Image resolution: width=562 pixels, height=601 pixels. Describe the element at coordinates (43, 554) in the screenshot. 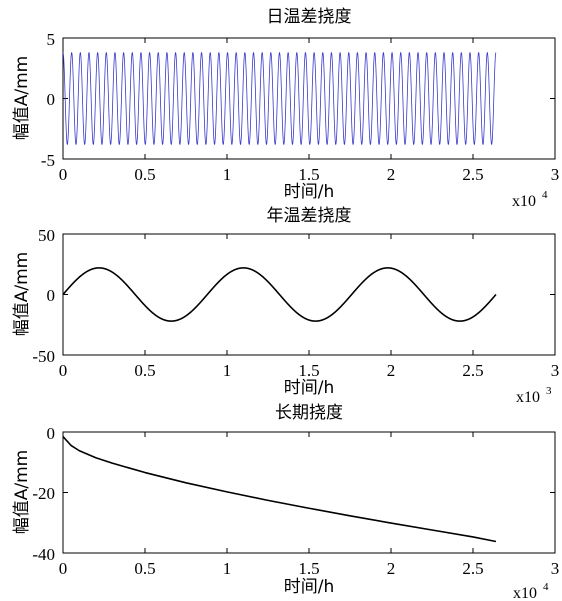

I see `y-tick-label: -40` at that location.